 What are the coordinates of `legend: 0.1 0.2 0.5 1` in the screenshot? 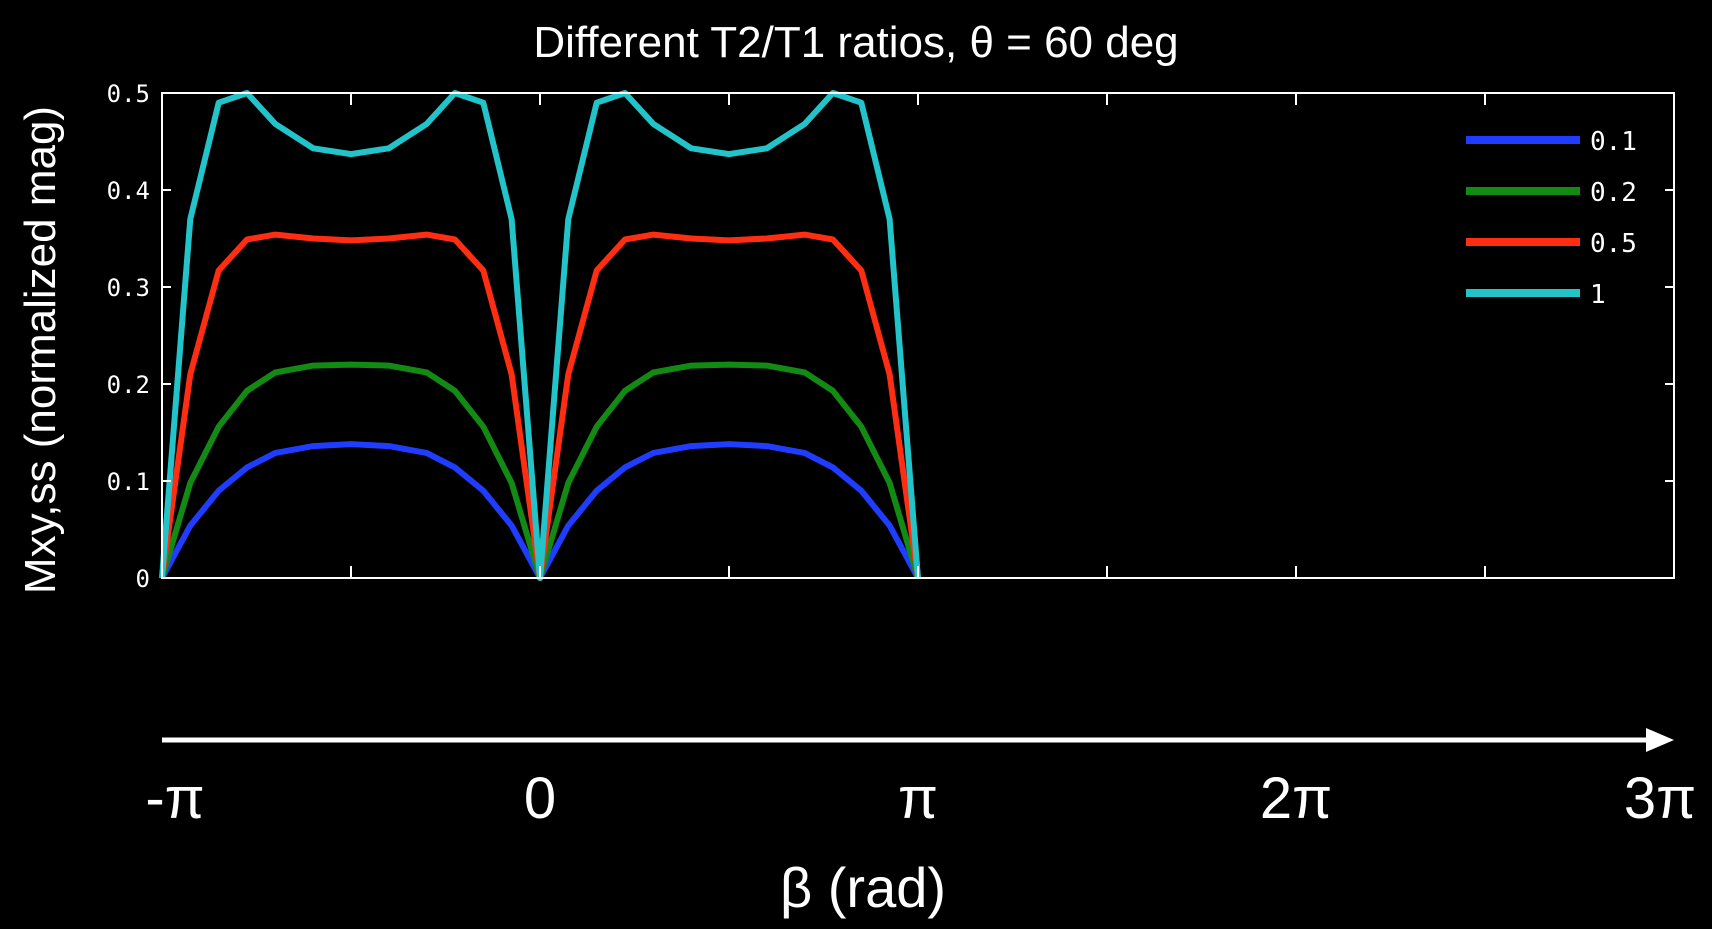 It's located at (1551, 218).